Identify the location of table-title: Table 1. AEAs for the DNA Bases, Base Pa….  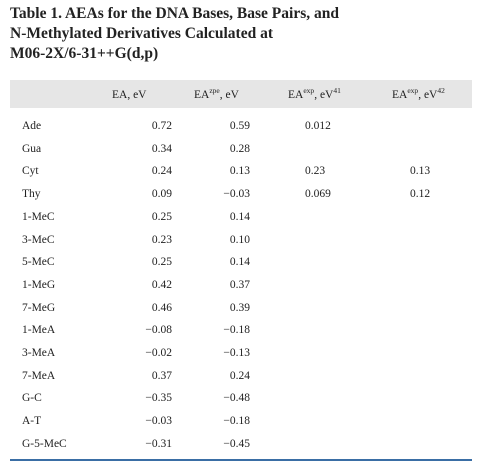
(240, 34).